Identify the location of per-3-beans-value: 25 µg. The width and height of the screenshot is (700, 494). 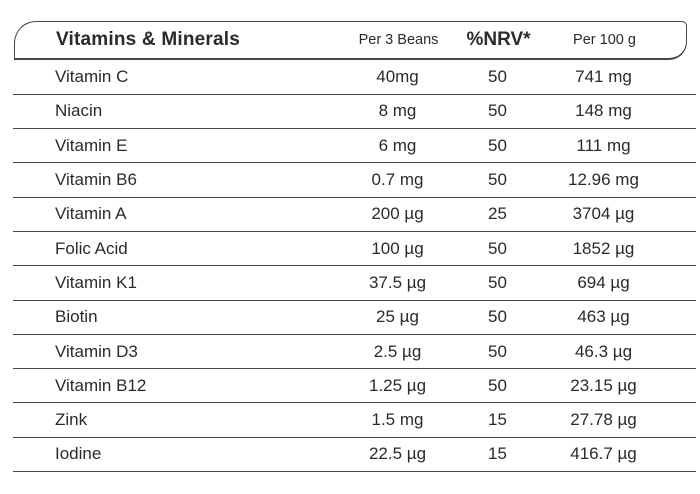
(397, 317).